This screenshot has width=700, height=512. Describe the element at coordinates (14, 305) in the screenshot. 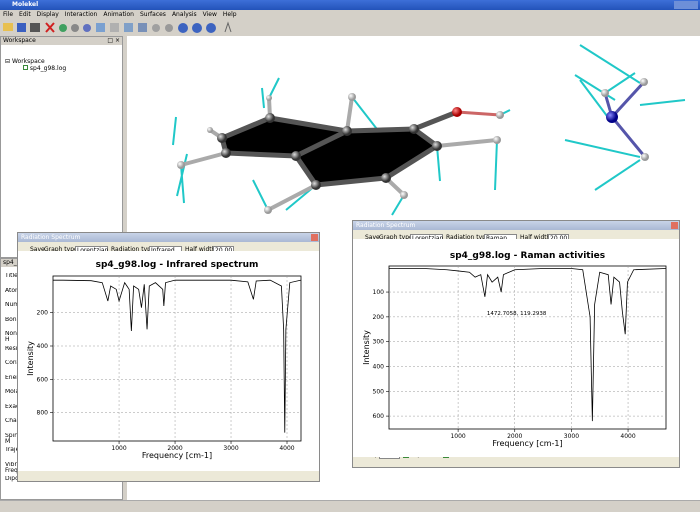

I see `property-label: Numbe` at that location.